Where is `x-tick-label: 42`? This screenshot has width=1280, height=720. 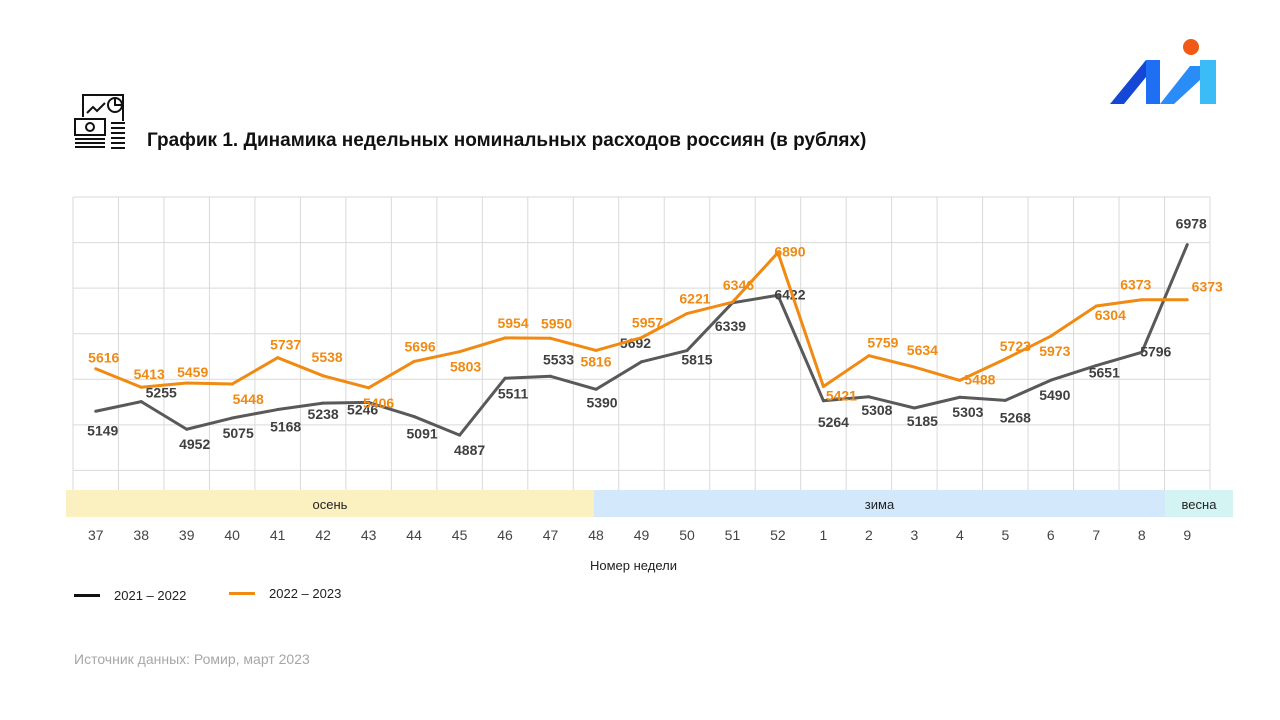 x-tick-label: 42 is located at coordinates (323, 535).